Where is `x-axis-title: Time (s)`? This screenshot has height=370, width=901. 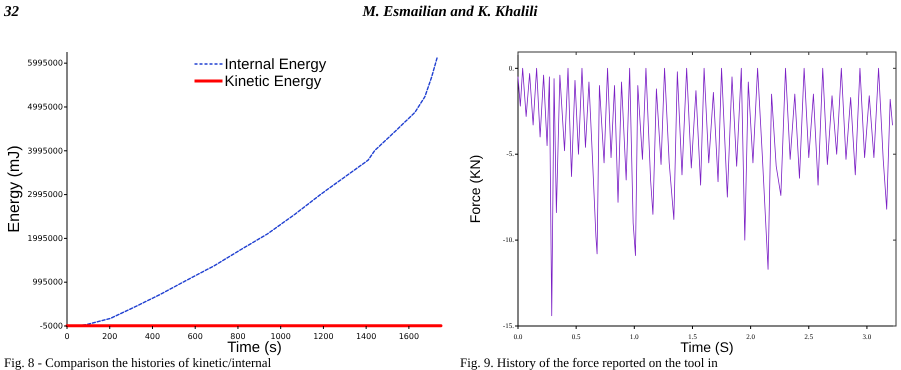
x-axis-title: Time (s) is located at coordinates (254, 347).